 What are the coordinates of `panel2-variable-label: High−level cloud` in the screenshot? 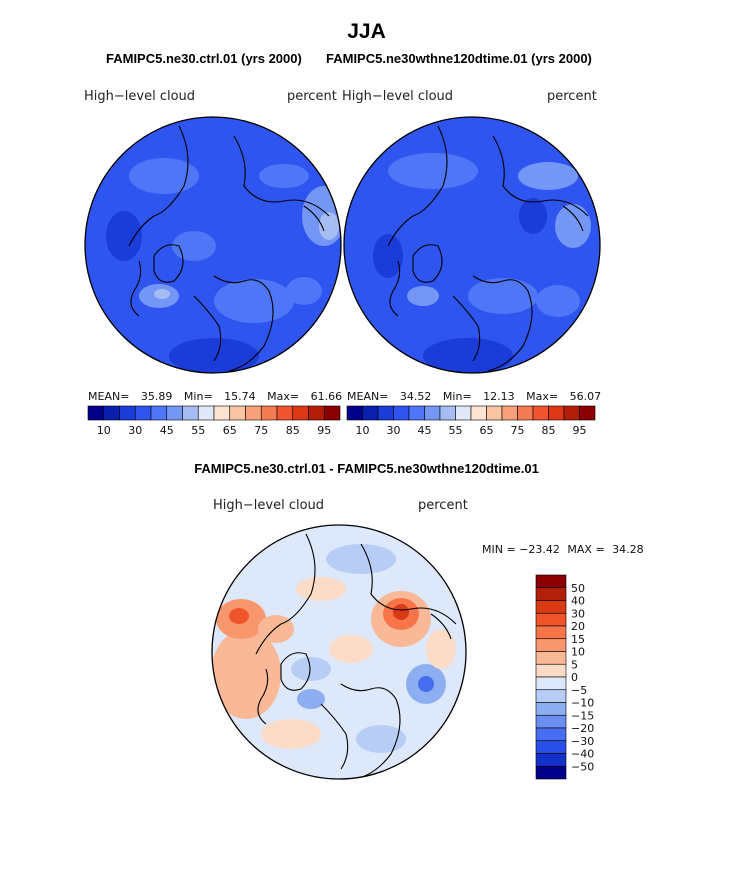 It's located at (398, 96).